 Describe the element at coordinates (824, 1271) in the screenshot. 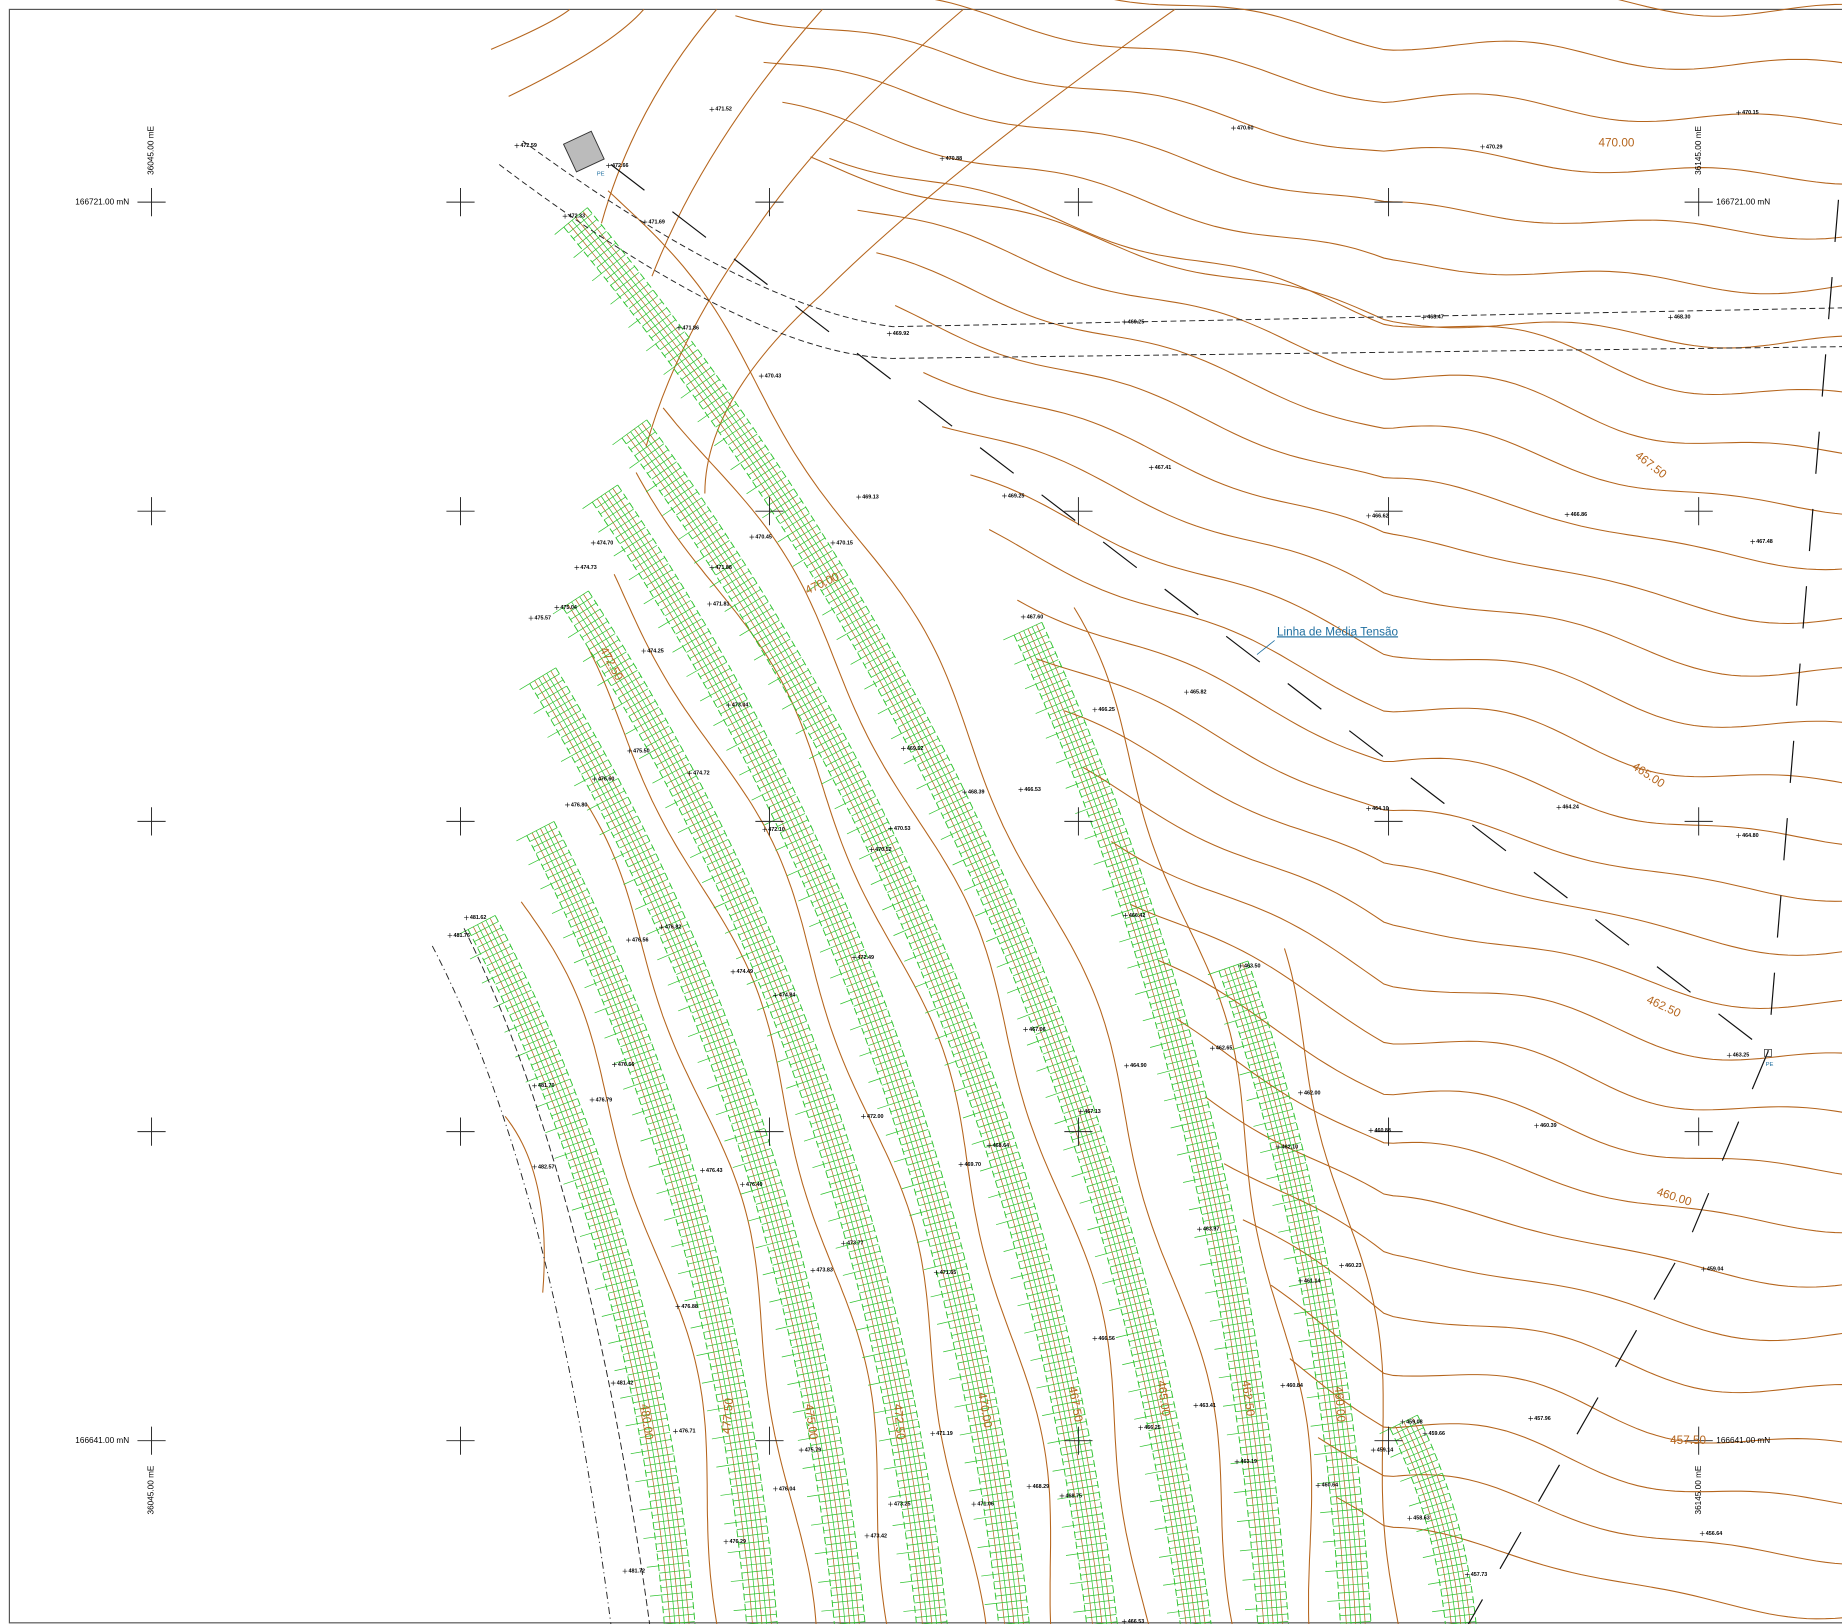

I see `spot-height: 473.83` at that location.